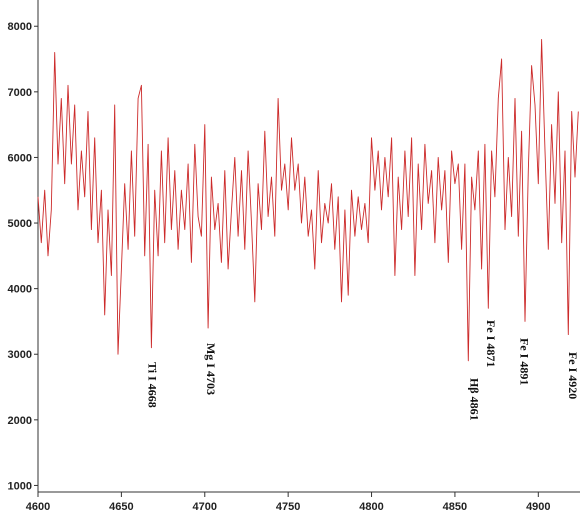  I want to click on y-tick-label: 6000, so click(20, 158).